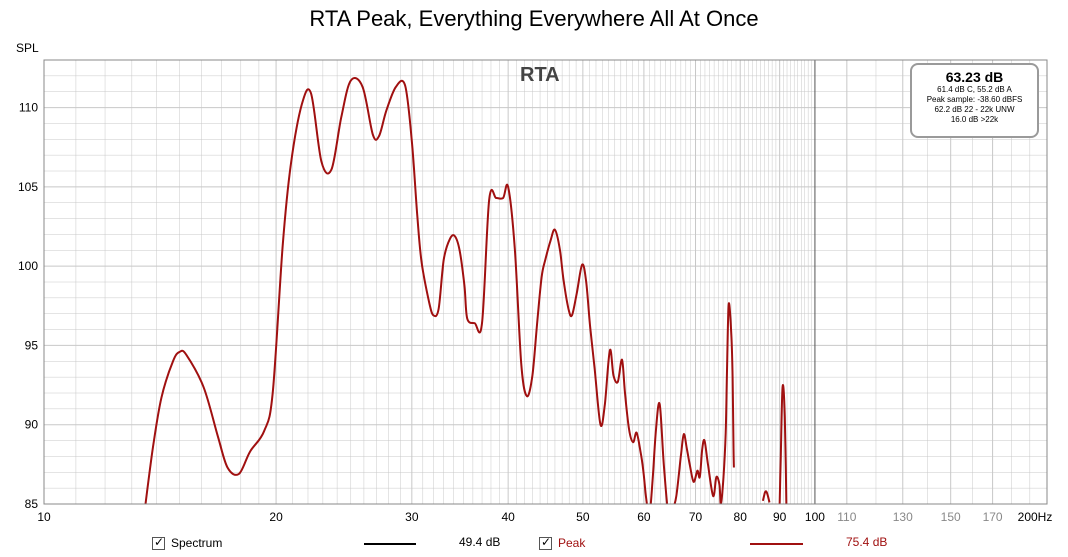 This screenshot has width=1068, height=557. What do you see at coordinates (28, 108) in the screenshot?
I see `y-tick-label: 110` at bounding box center [28, 108].